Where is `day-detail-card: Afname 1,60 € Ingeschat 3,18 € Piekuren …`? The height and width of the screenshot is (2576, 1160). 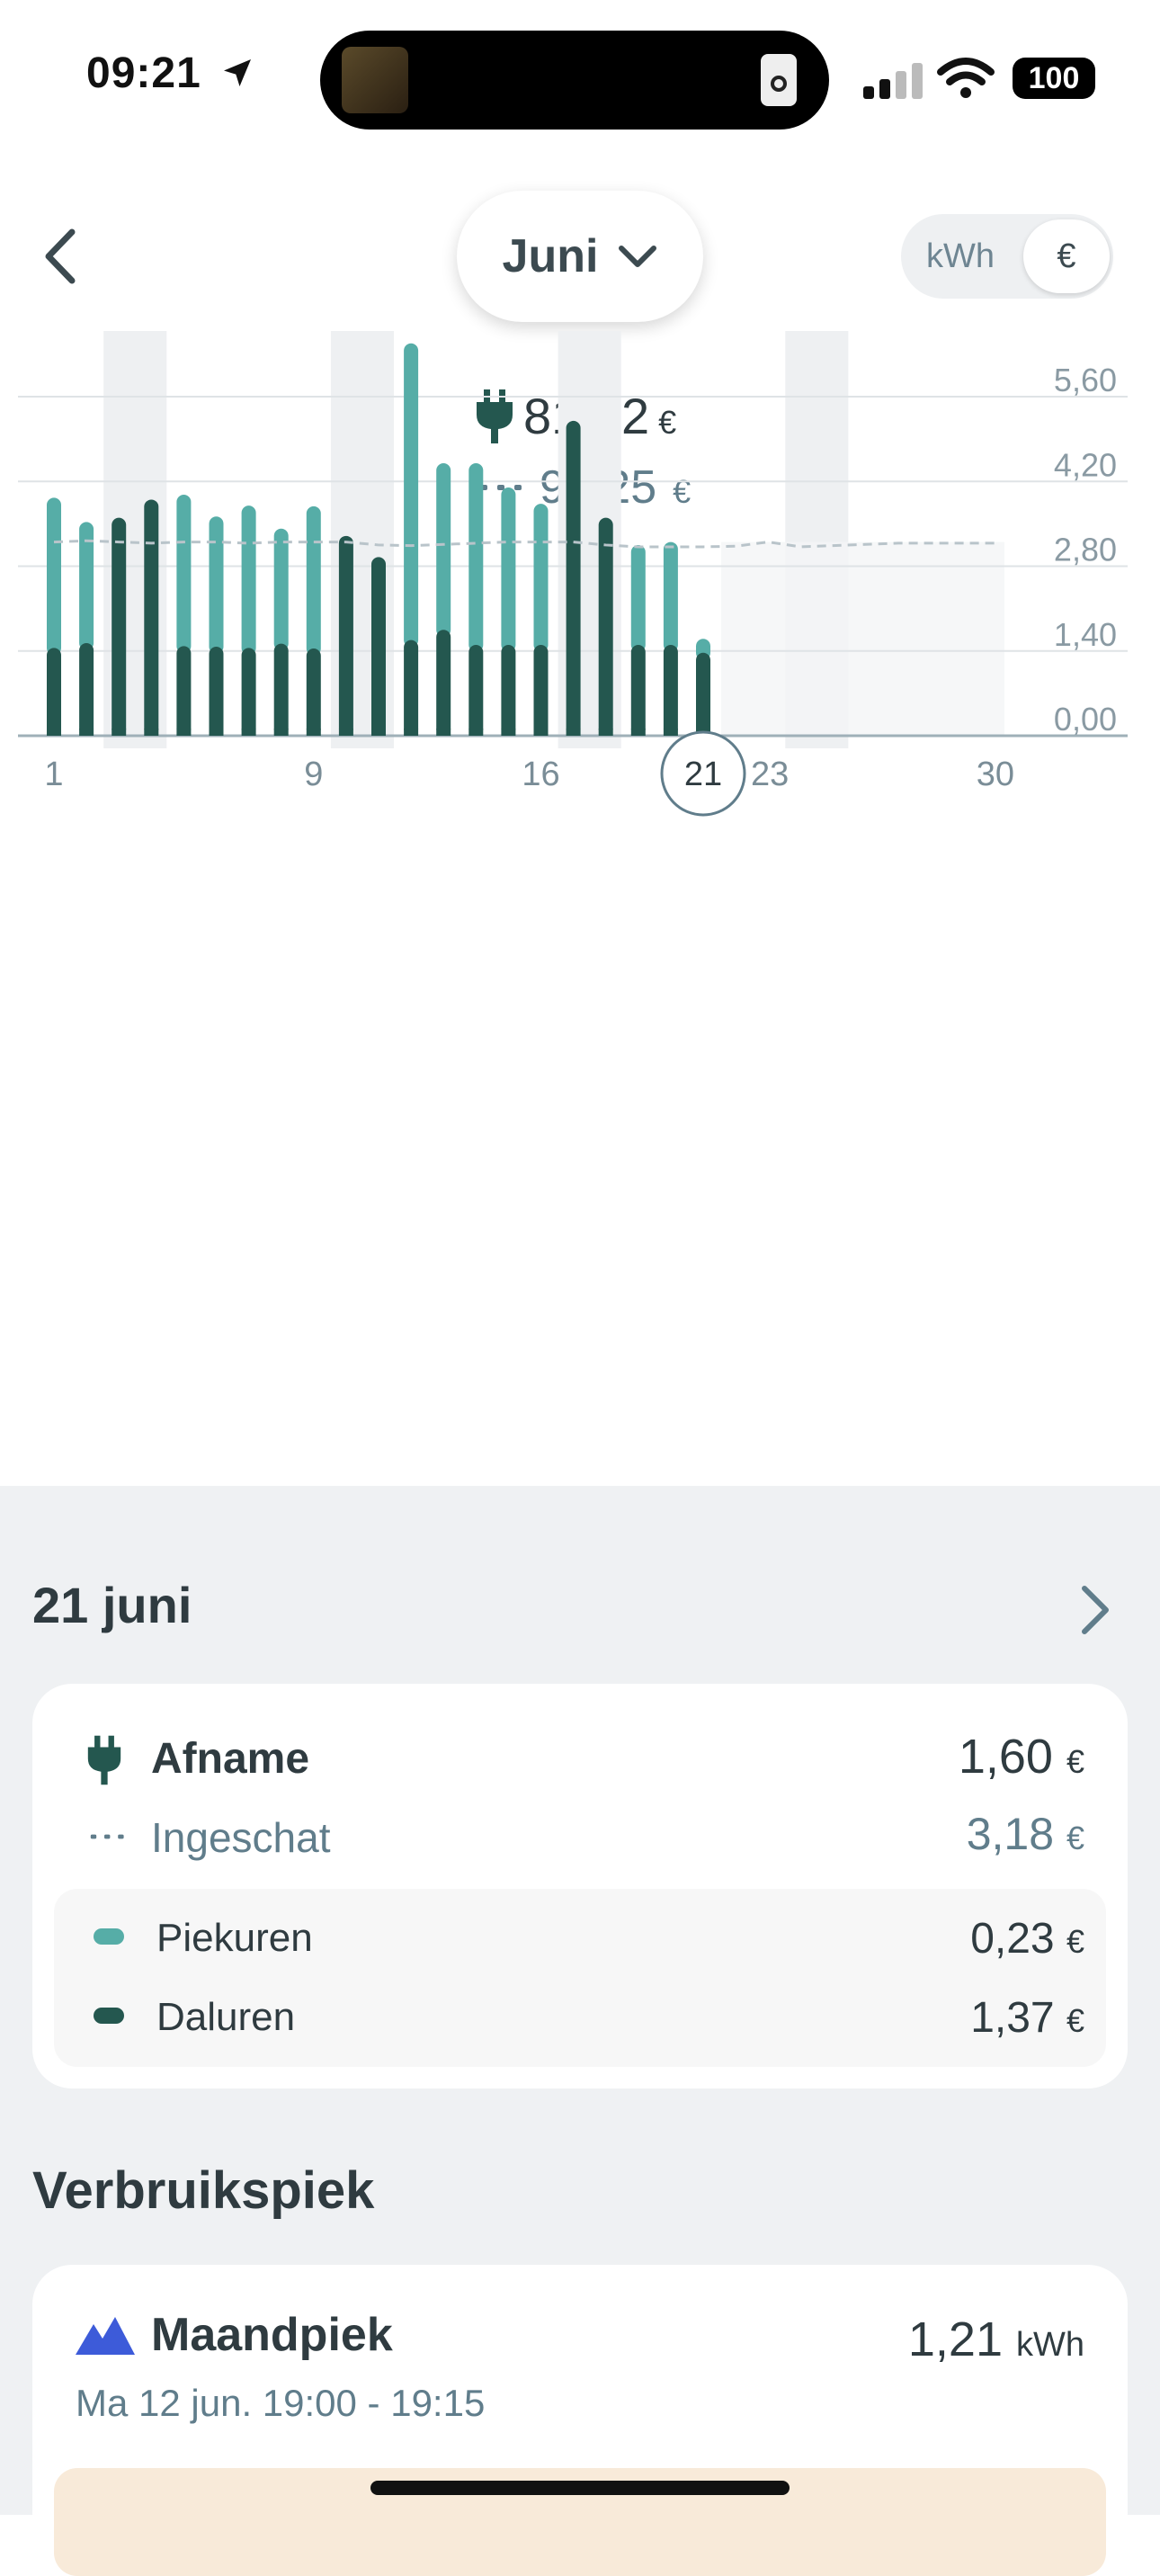
day-detail-card: Afname 1,60 € Ingeschat 3,18 € Piekuren … is located at coordinates (580, 1886).